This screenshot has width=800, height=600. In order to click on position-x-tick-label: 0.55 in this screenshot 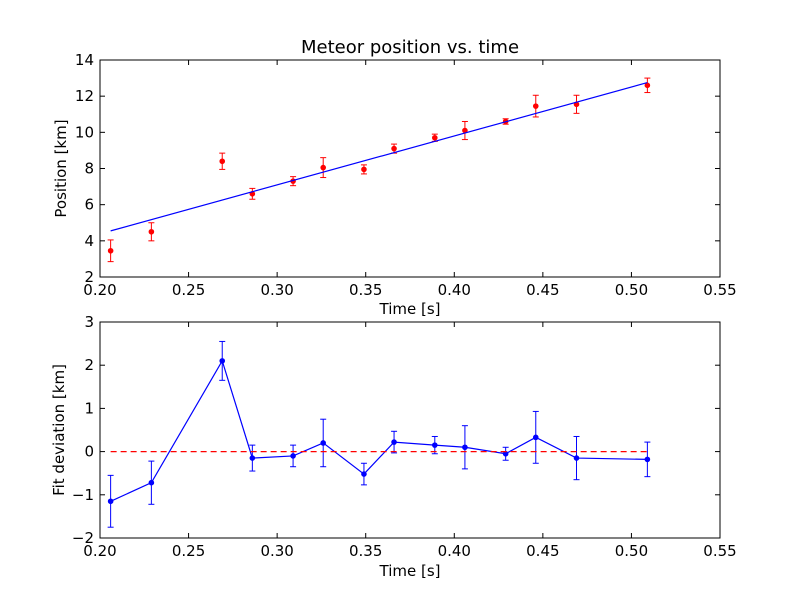, I will do `click(719, 290)`.